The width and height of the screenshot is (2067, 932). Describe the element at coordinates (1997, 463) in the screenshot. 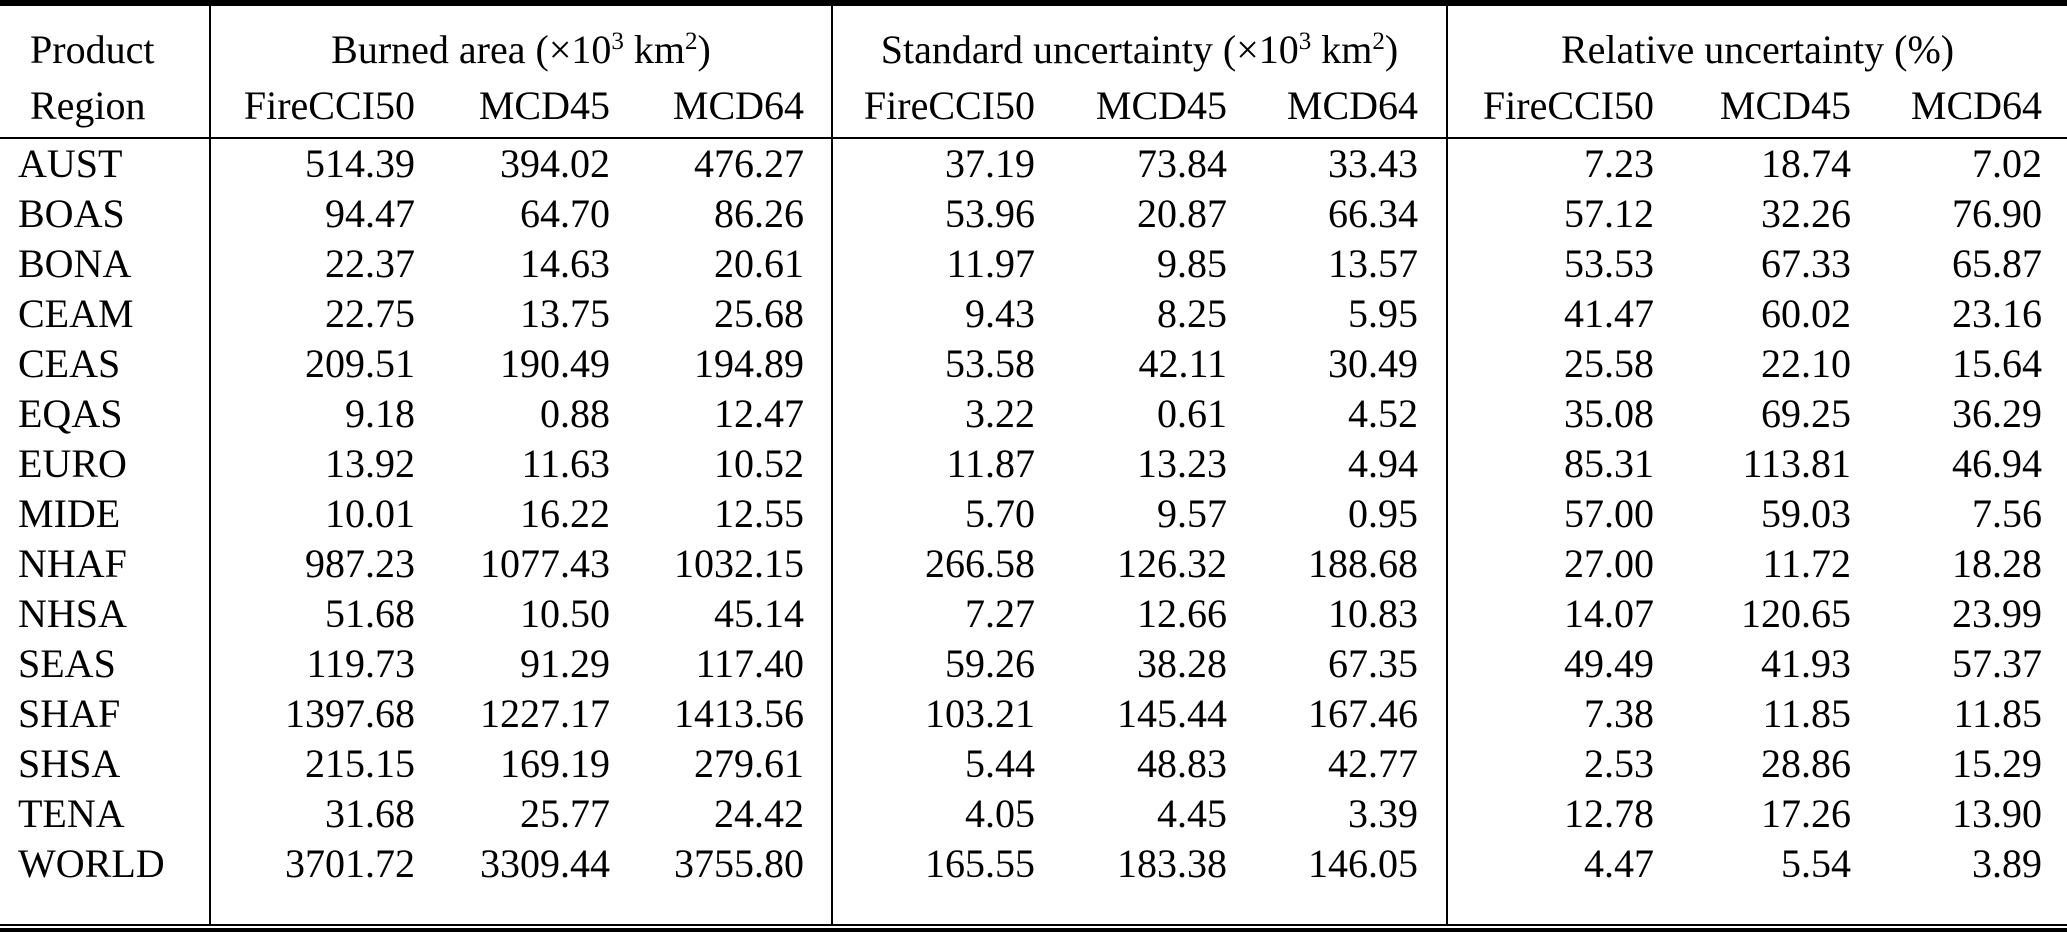

I see `value-cell: 46.94` at that location.